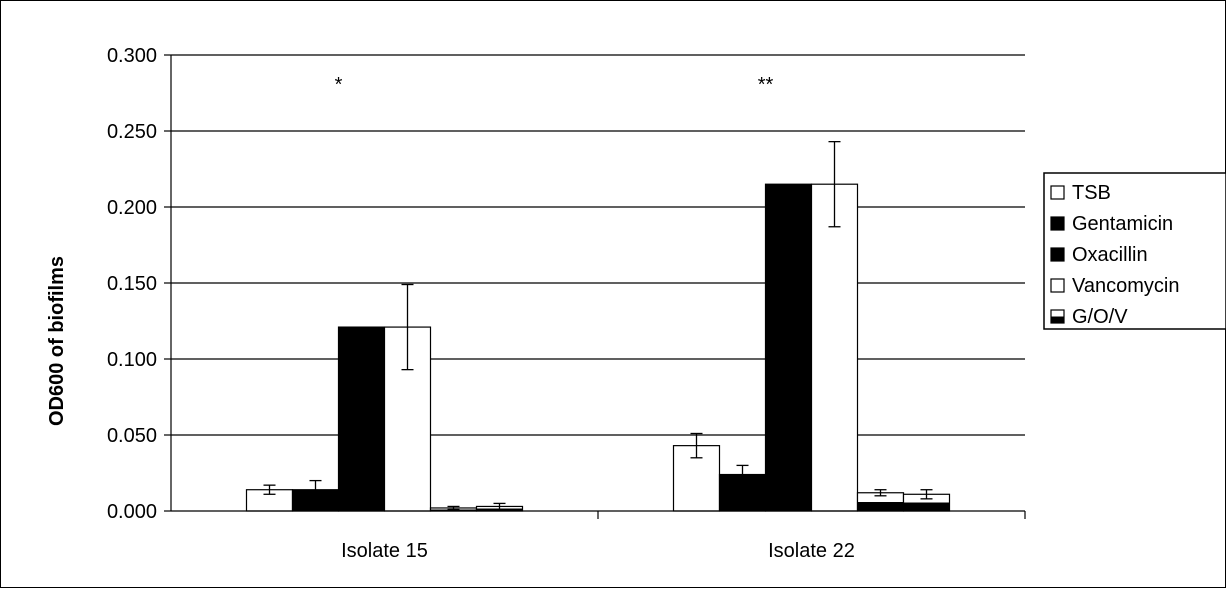 The height and width of the screenshot is (589, 1226). What do you see at coordinates (1091, 193) in the screenshot?
I see `legend-label: TSB` at bounding box center [1091, 193].